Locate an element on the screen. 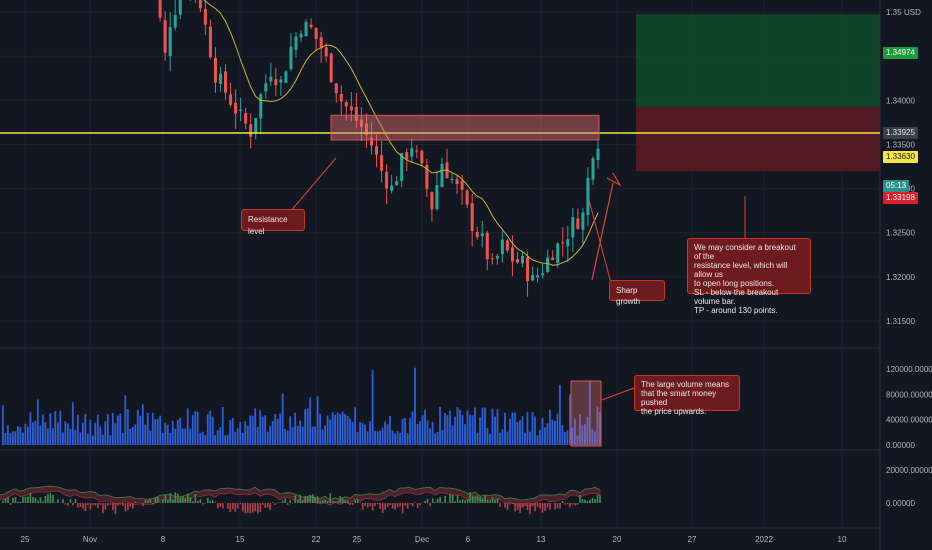 This screenshot has width=932, height=550. stop-zone is located at coordinates (758, 139).